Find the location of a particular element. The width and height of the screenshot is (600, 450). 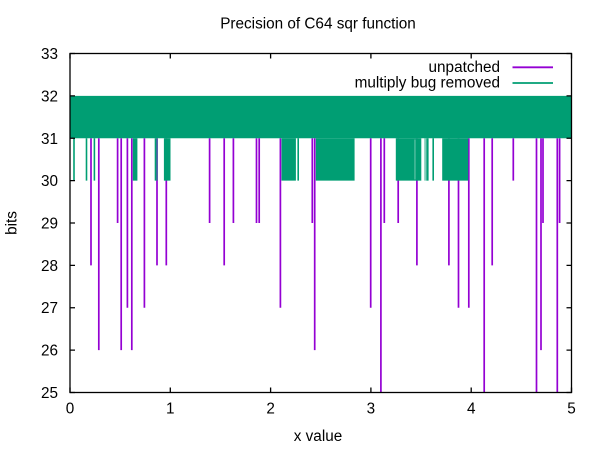

svg-text: bits is located at coordinates (12, 223).